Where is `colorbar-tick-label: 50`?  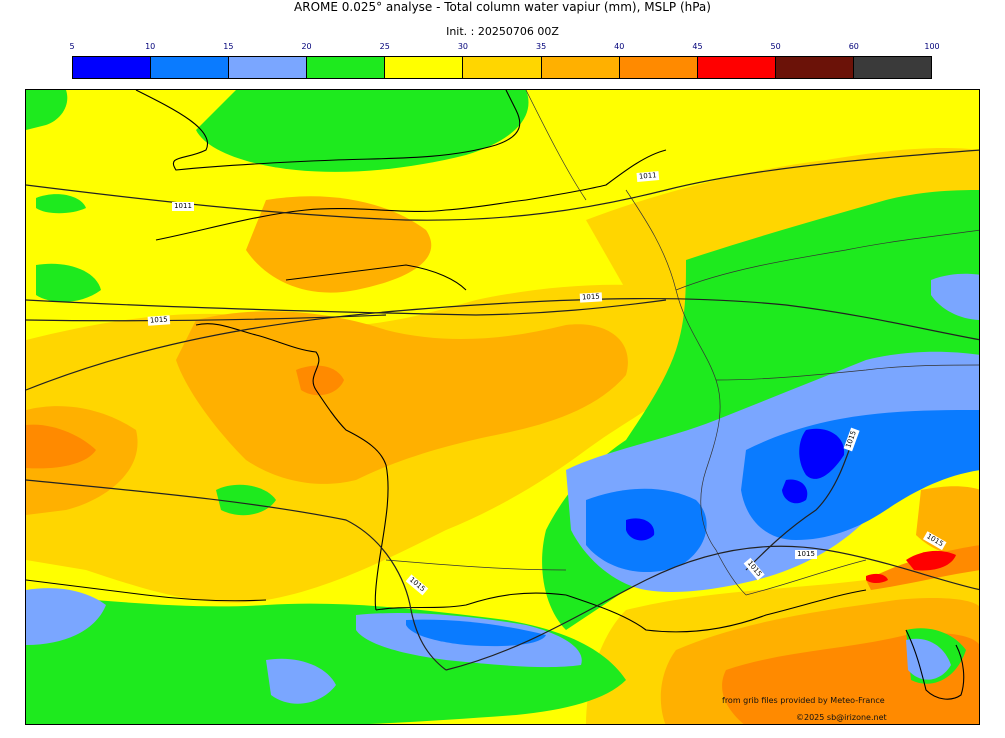 colorbar-tick-label: 50 is located at coordinates (775, 46).